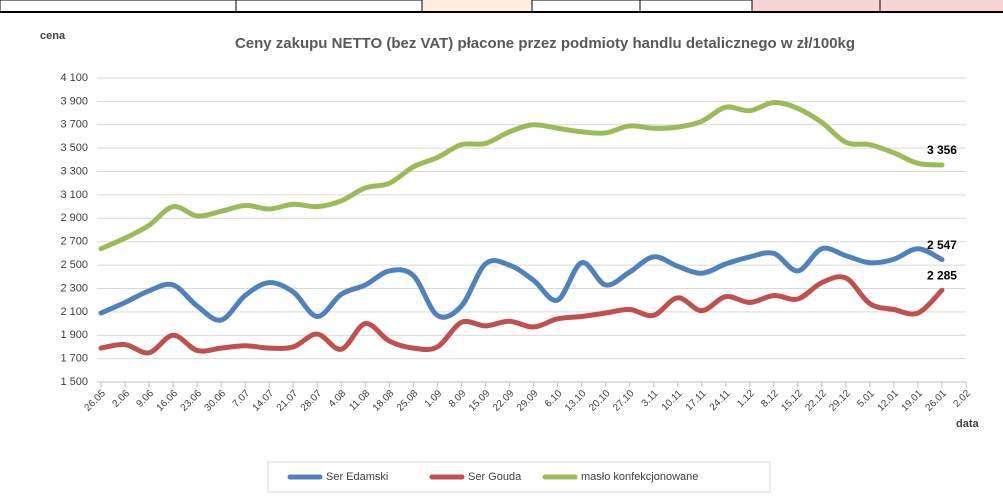  I want to click on y-tick-label: 3 900, so click(74, 101).